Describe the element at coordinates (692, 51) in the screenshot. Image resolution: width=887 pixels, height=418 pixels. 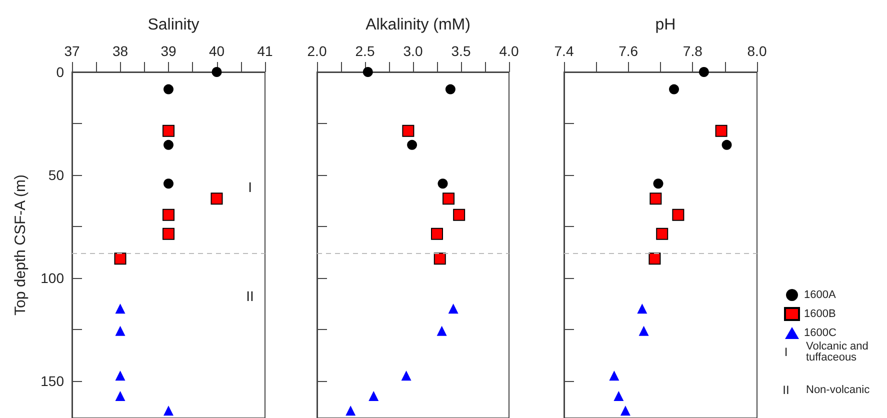
I see `x-tick-label: 7.8` at that location.